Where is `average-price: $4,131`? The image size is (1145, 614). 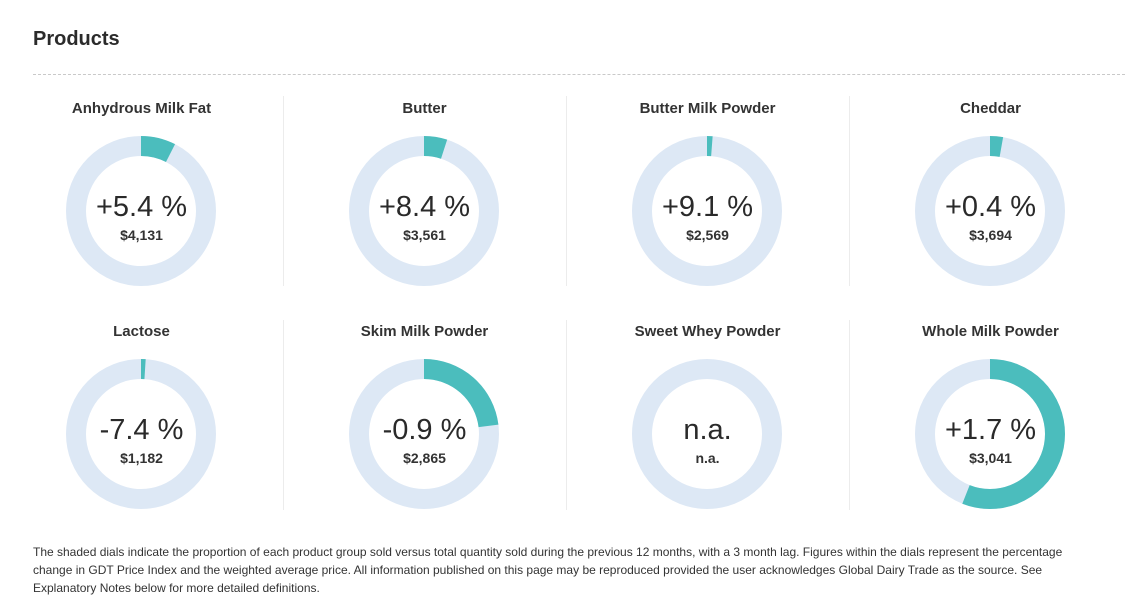 average-price: $4,131 is located at coordinates (141, 235).